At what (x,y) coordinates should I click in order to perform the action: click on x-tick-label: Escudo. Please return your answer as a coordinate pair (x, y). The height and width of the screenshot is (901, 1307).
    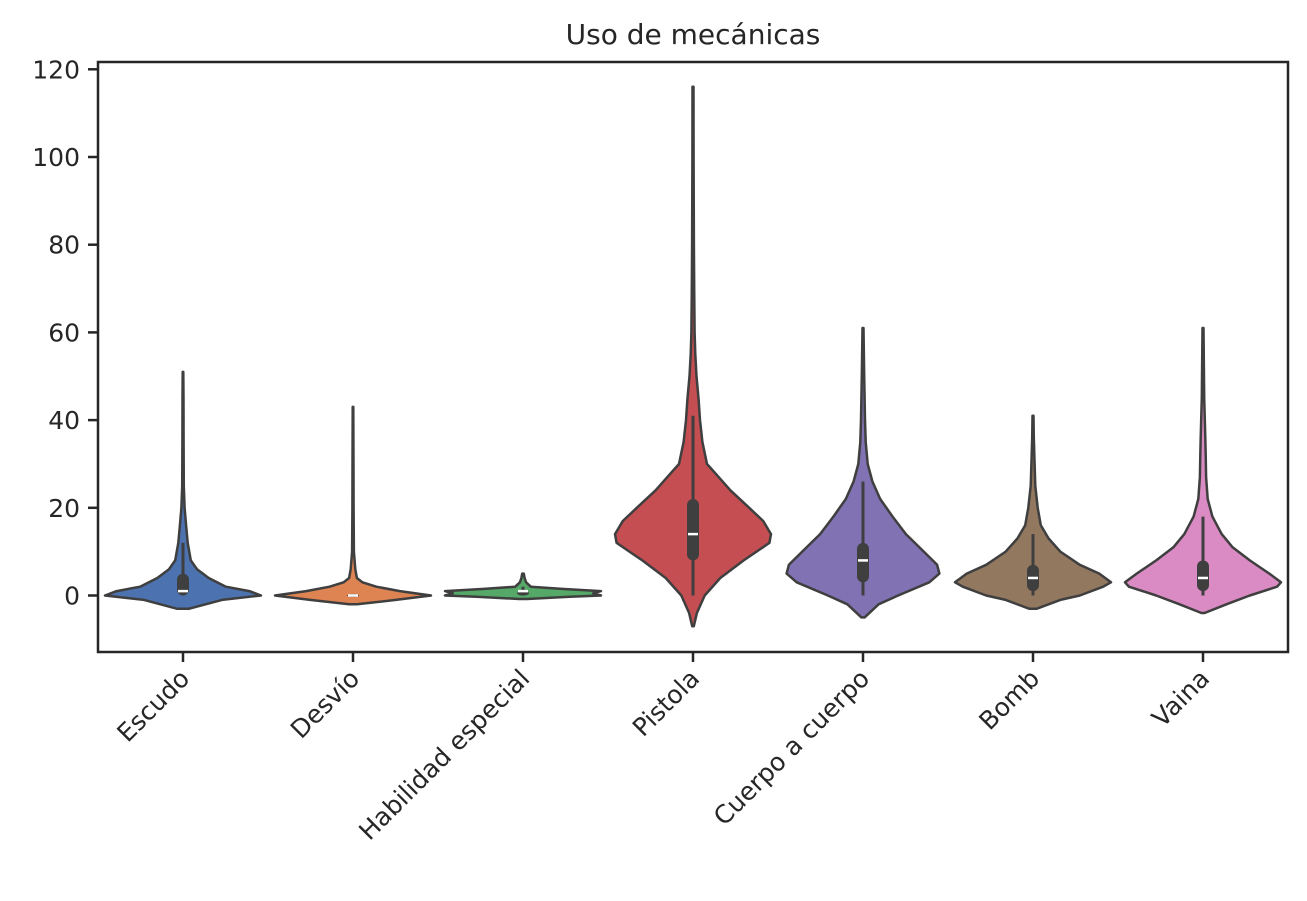
    Looking at the image, I should click on (153, 706).